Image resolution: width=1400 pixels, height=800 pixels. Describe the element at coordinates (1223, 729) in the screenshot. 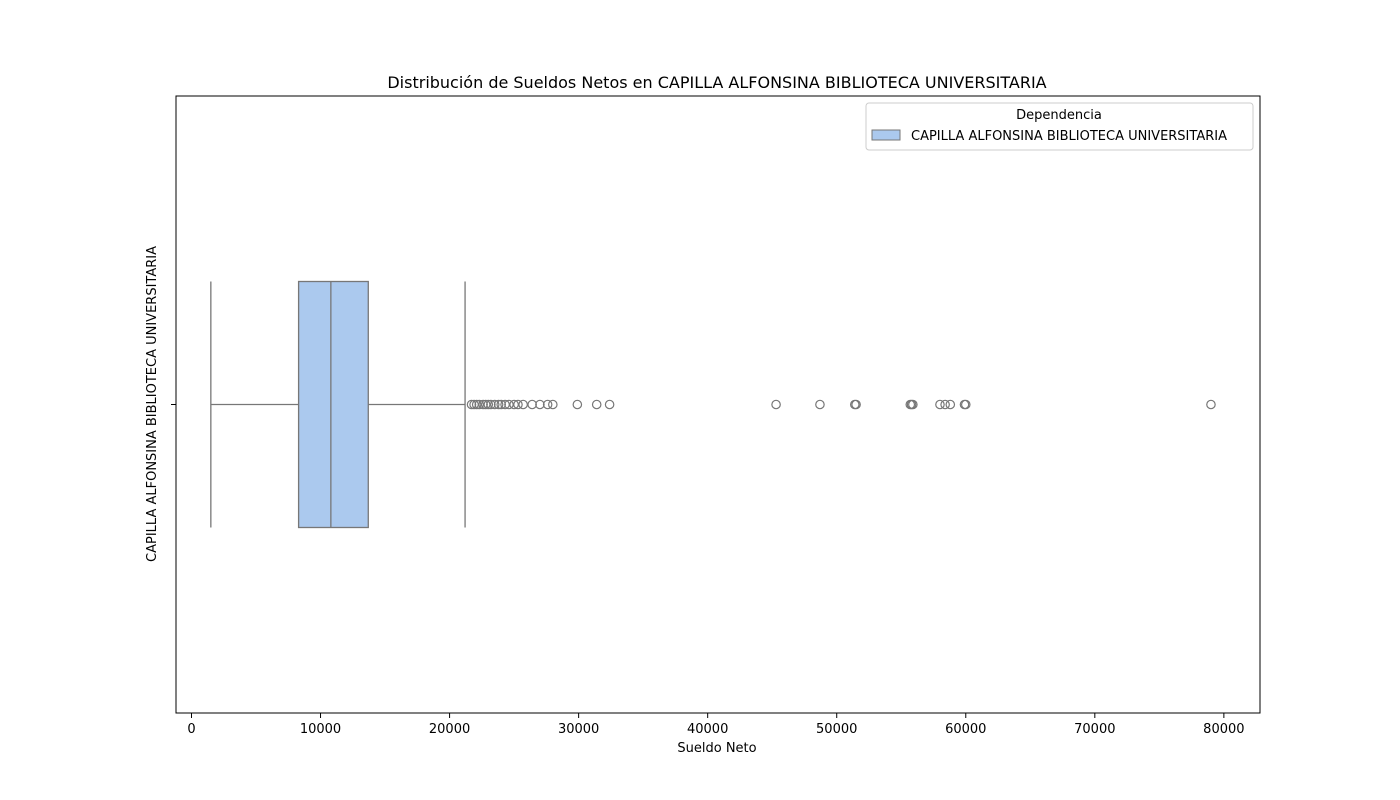

I see `x-tick-label: 80000` at that location.